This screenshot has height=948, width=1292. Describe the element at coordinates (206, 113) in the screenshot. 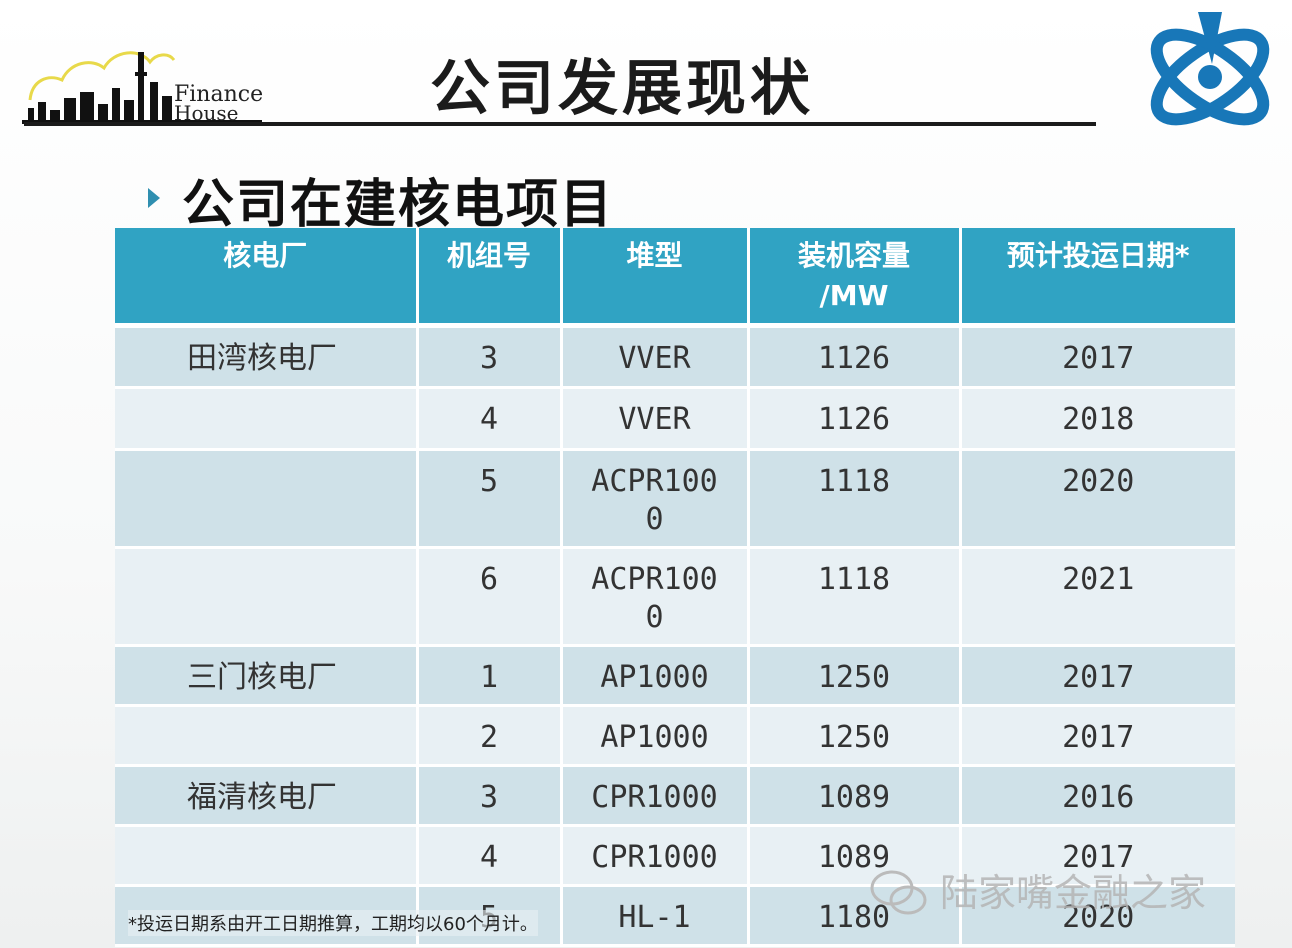

I see `logo-line-2: House` at that location.